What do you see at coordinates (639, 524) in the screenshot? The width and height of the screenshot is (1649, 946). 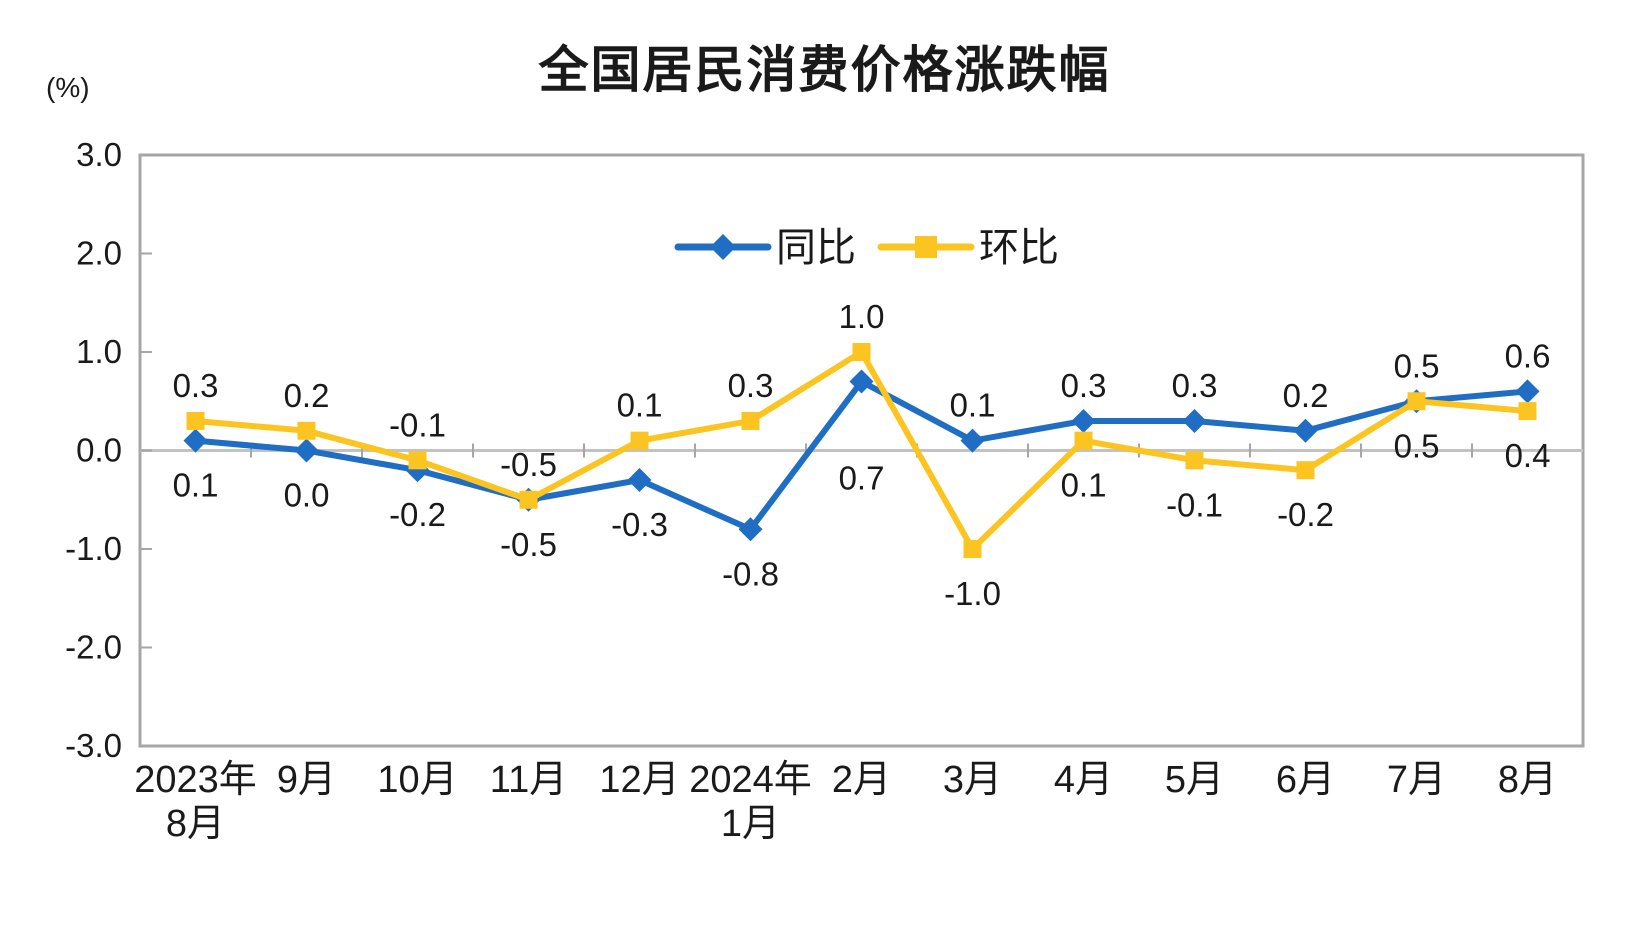 I see `data-label-yoy: -0.3` at bounding box center [639, 524].